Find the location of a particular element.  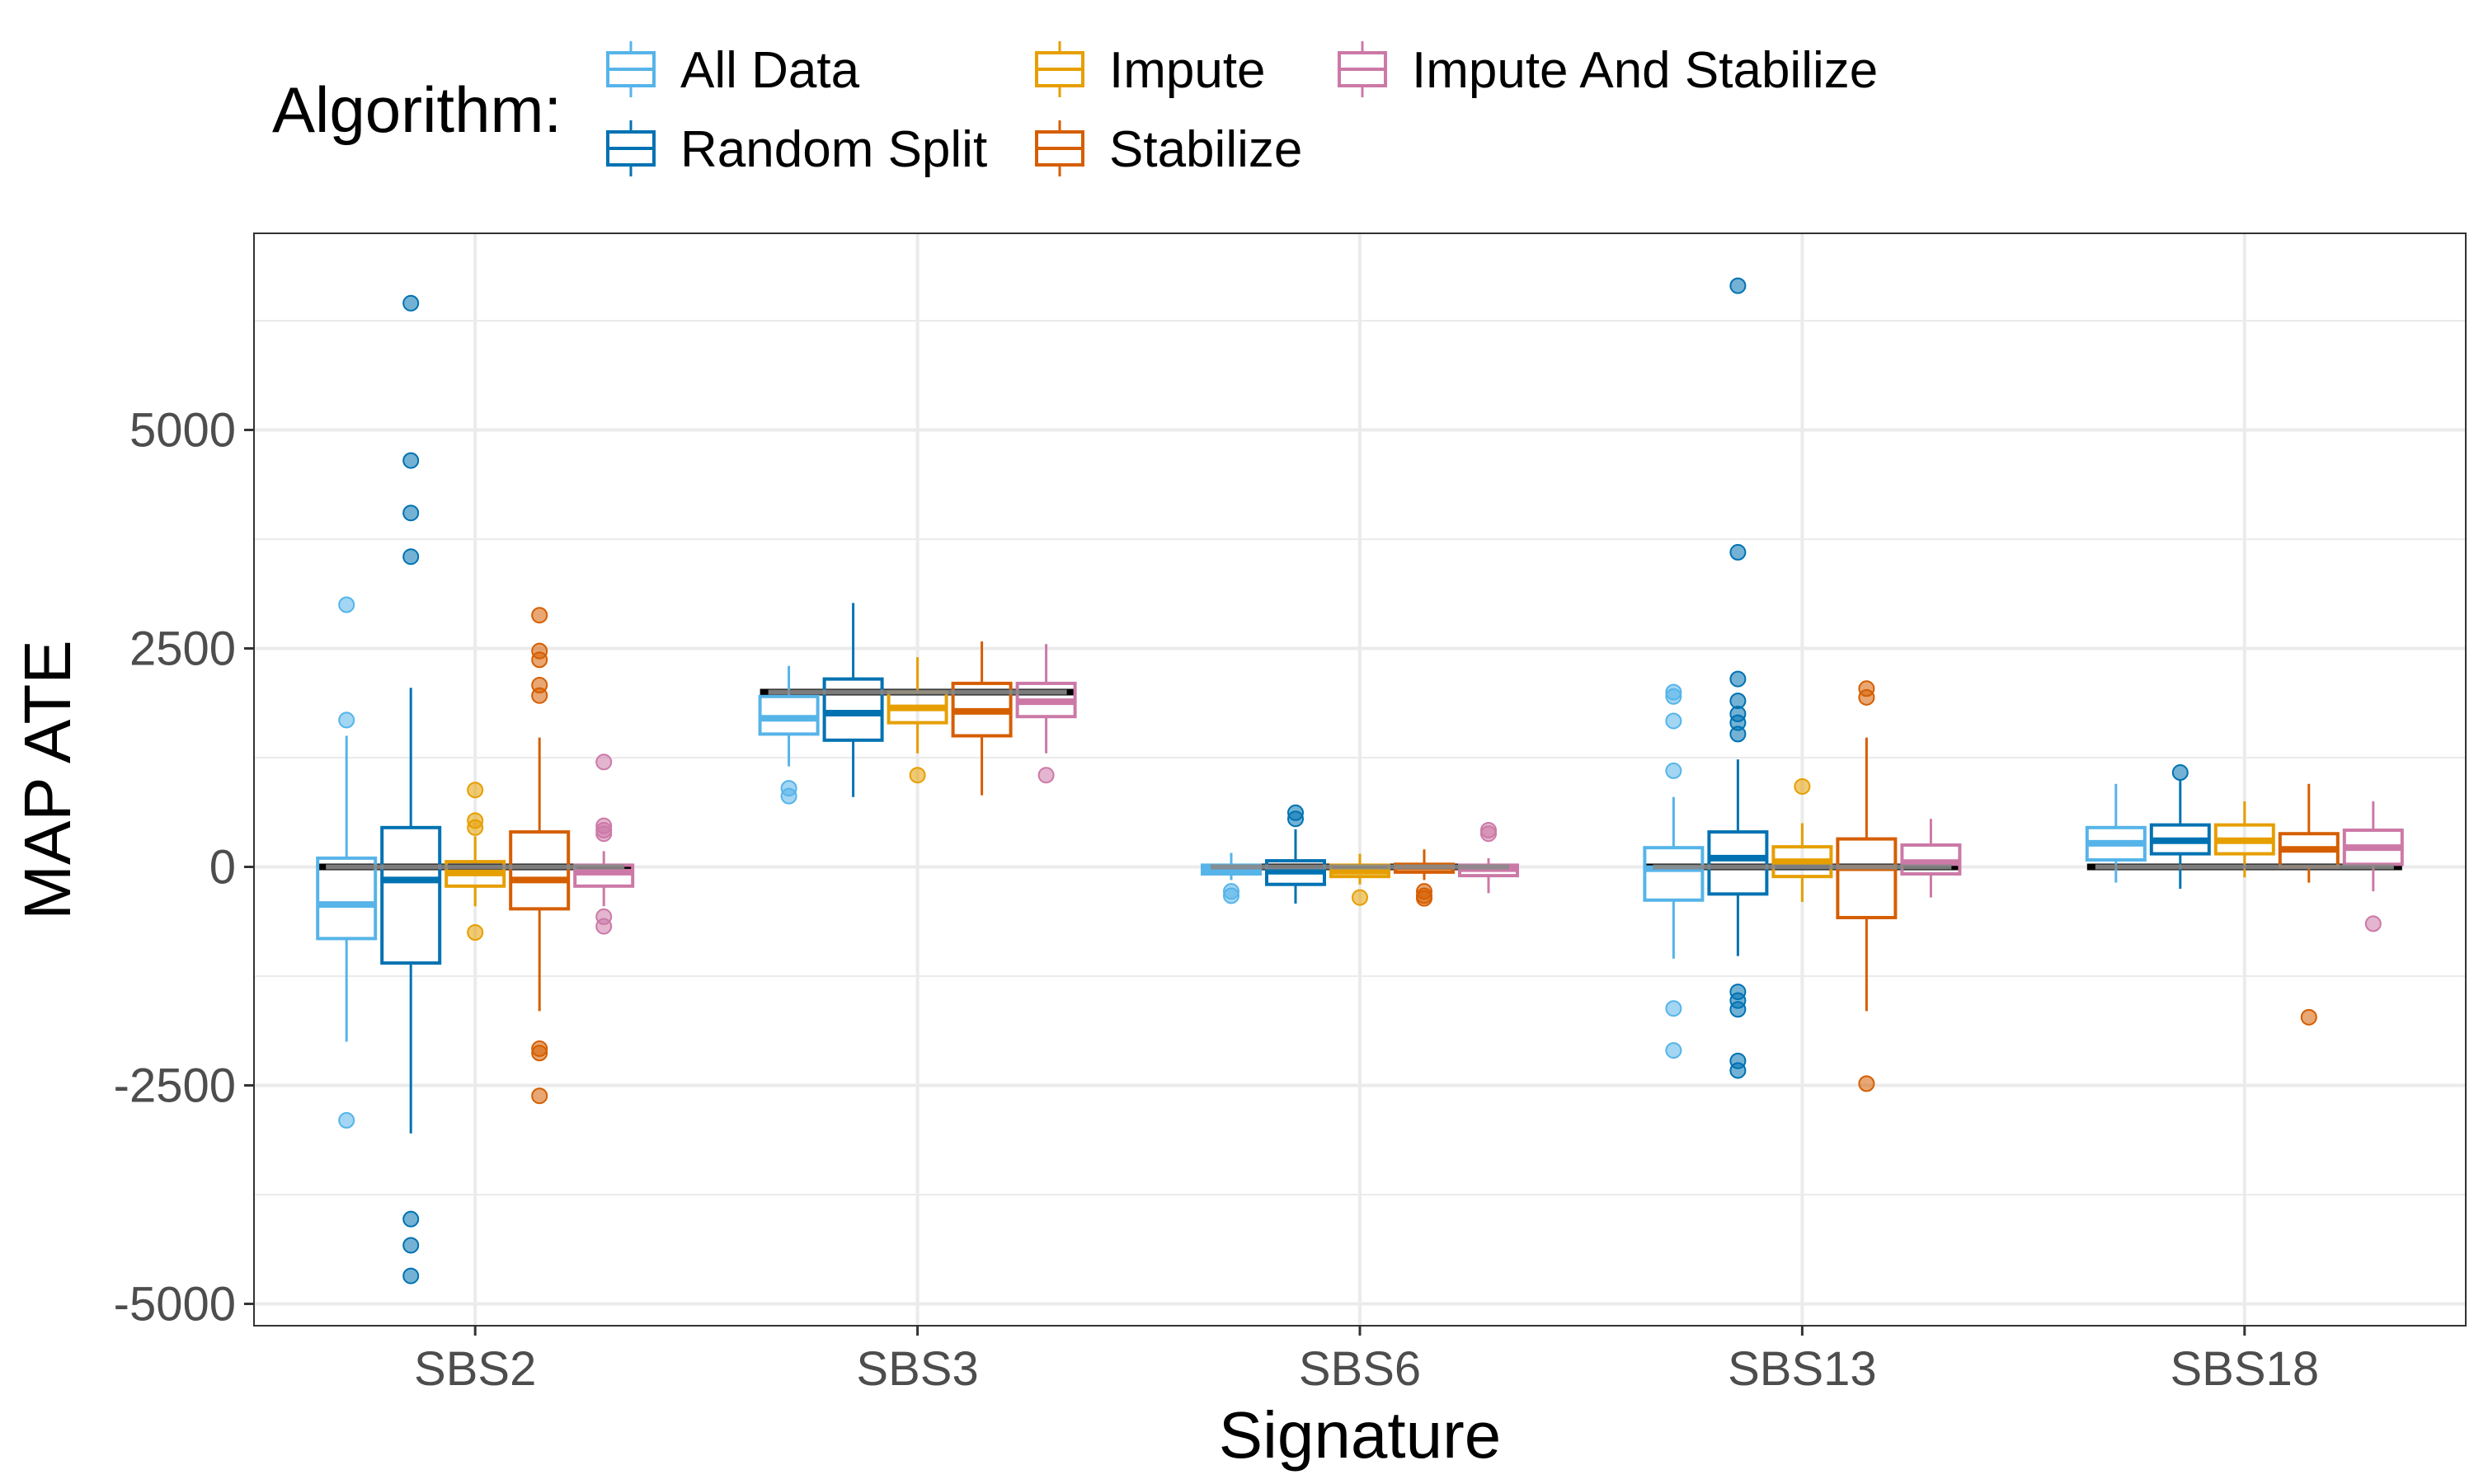

y-tick-label: 5000 is located at coordinates (182, 431).